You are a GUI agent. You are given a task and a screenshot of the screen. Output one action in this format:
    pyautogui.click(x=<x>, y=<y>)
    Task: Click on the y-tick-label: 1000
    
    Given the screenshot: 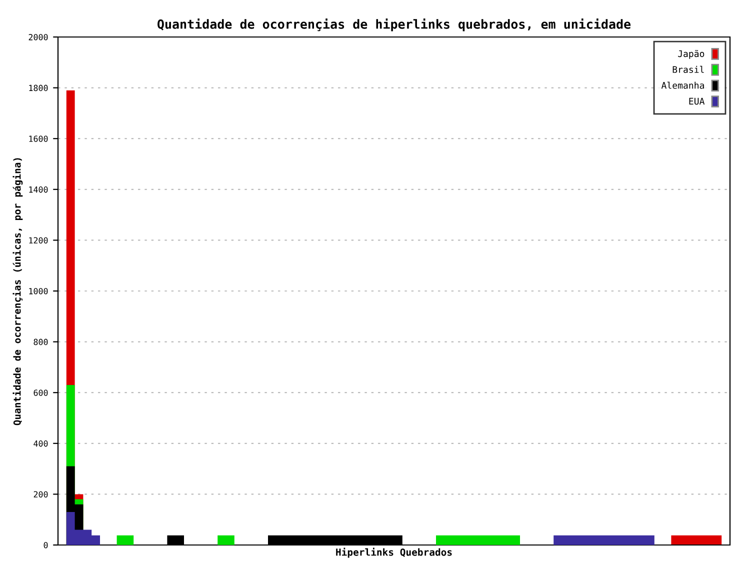 What is the action you would take?
    pyautogui.click(x=38, y=291)
    